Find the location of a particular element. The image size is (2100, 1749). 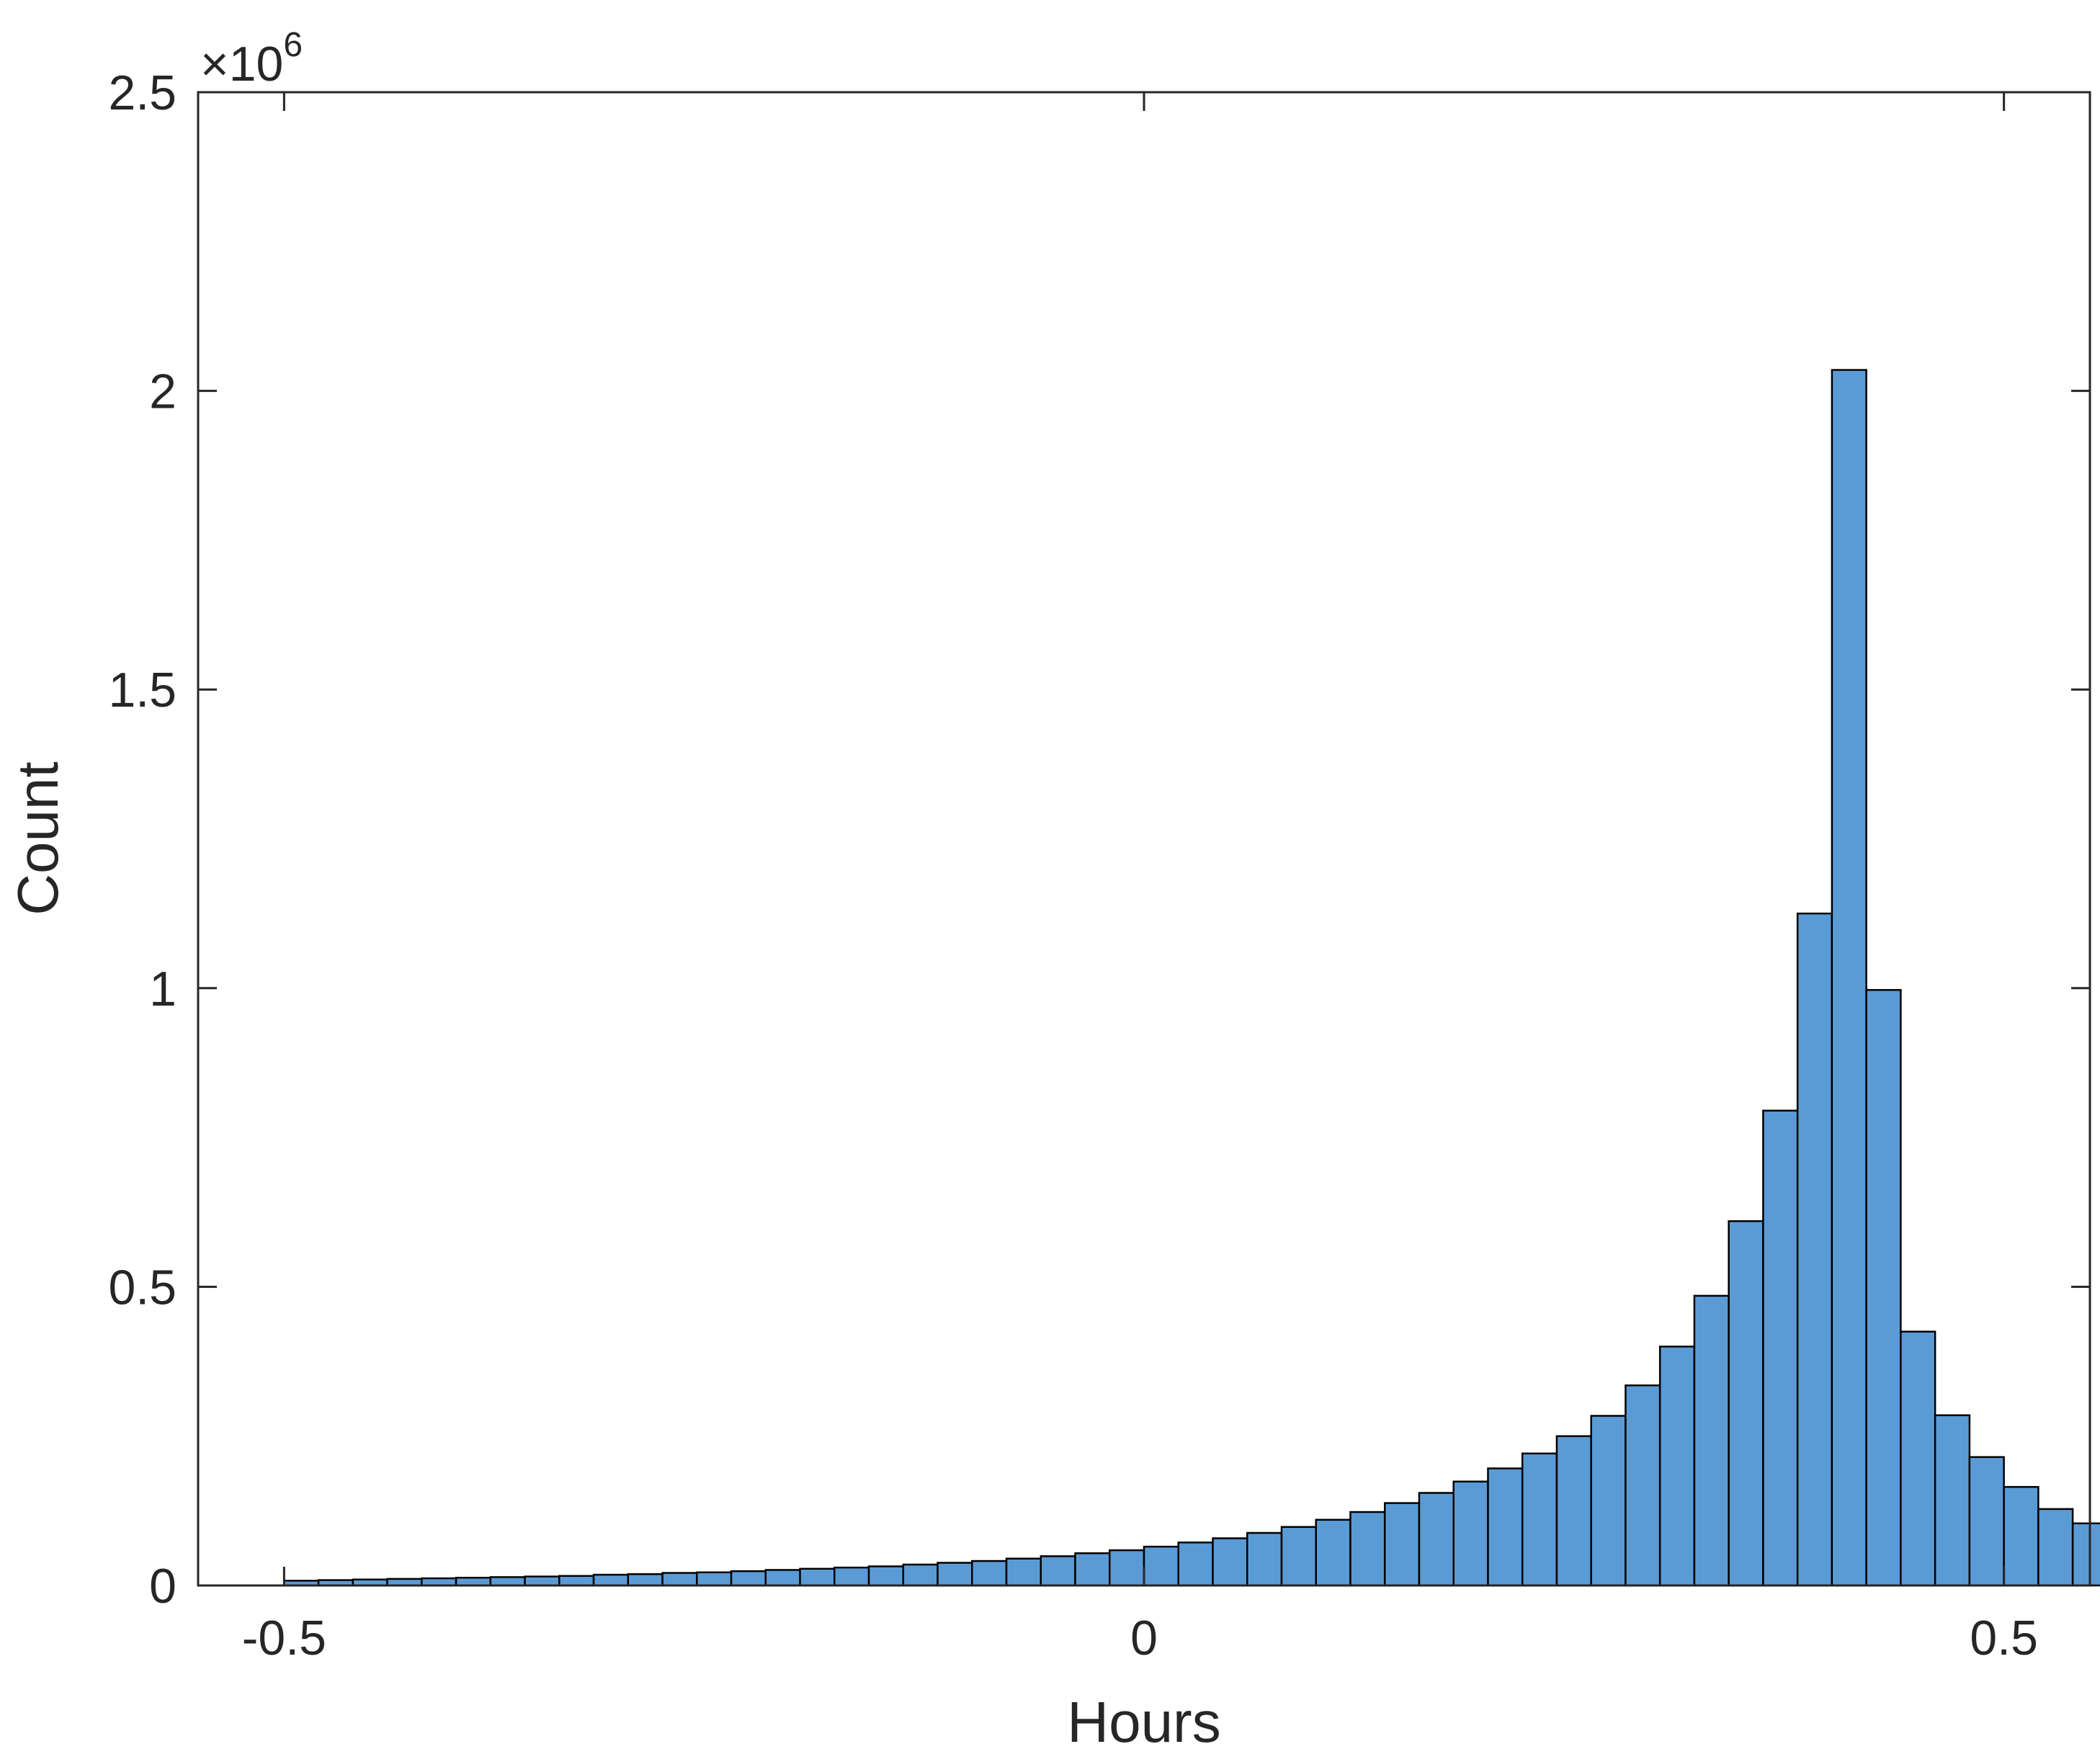

y-exponent-power: 6 is located at coordinates (293, 45).